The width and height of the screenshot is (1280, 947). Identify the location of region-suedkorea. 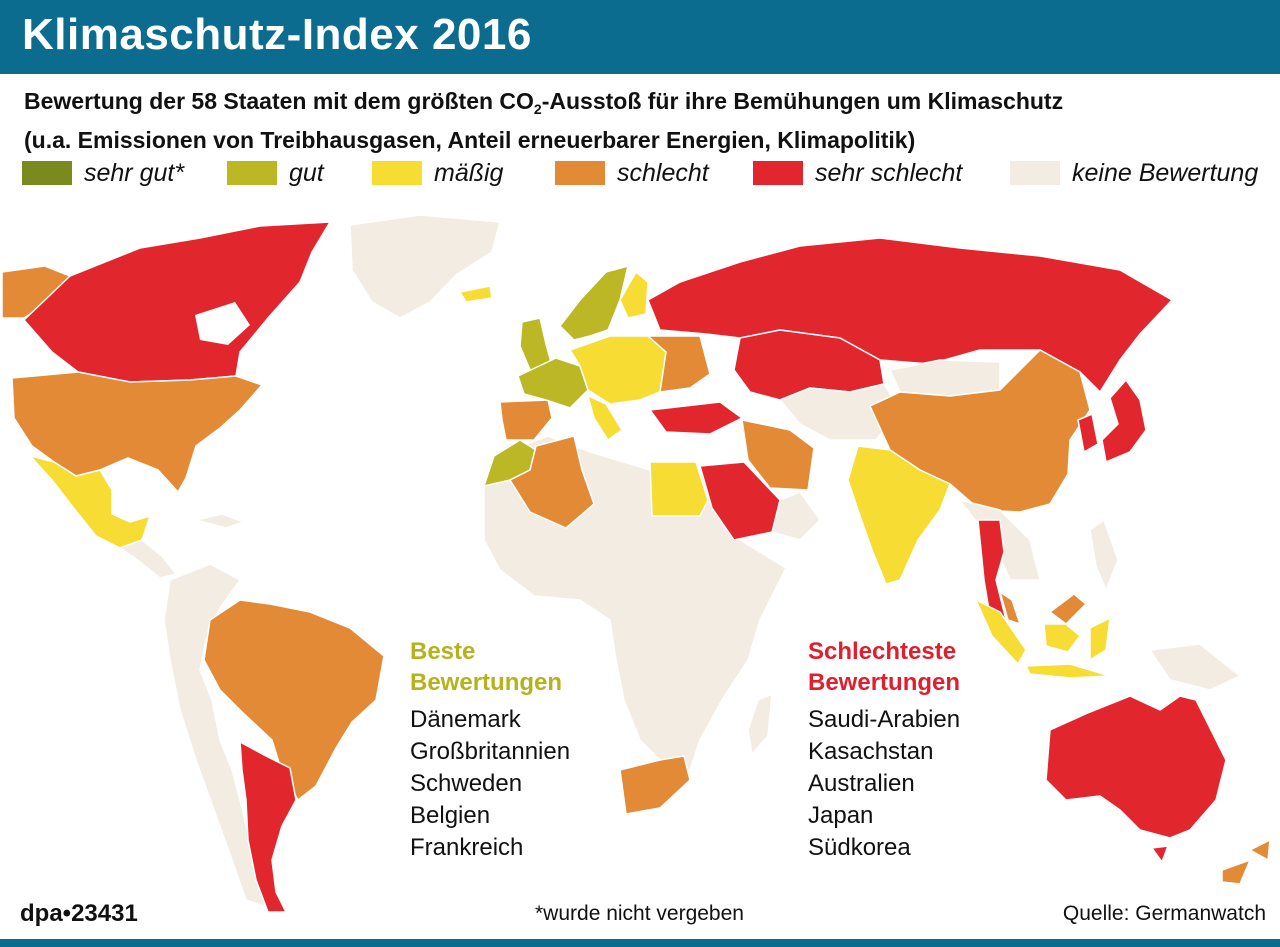
(1088, 433).